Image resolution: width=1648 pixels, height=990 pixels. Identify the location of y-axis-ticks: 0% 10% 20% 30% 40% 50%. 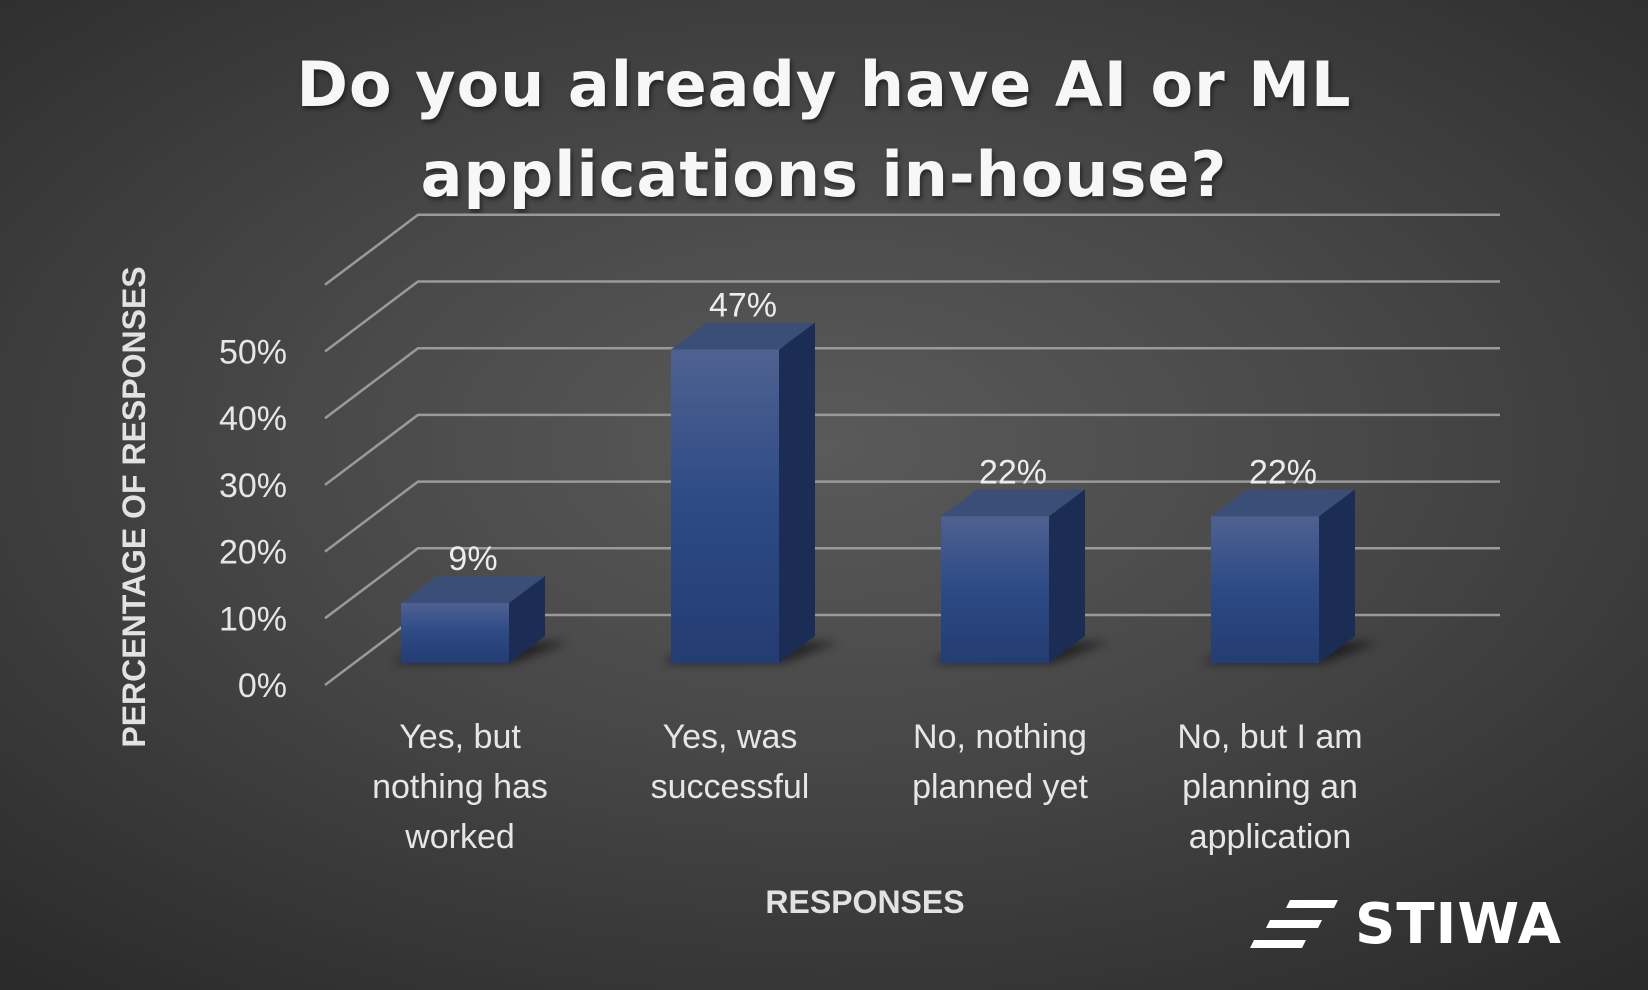
(253, 520).